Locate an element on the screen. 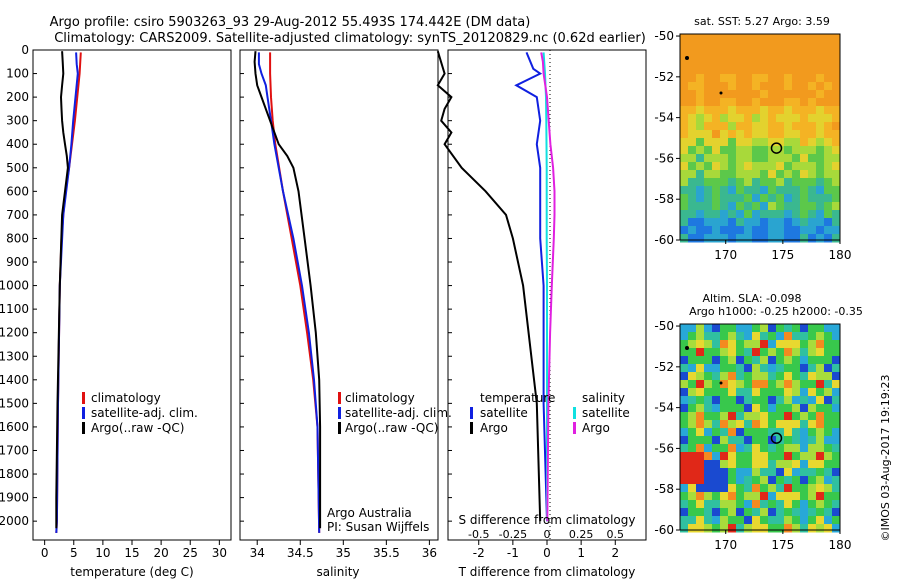 This screenshot has width=900, height=580. salinity-annotation-line2: PI: Susan Wijffels is located at coordinates (378, 527).